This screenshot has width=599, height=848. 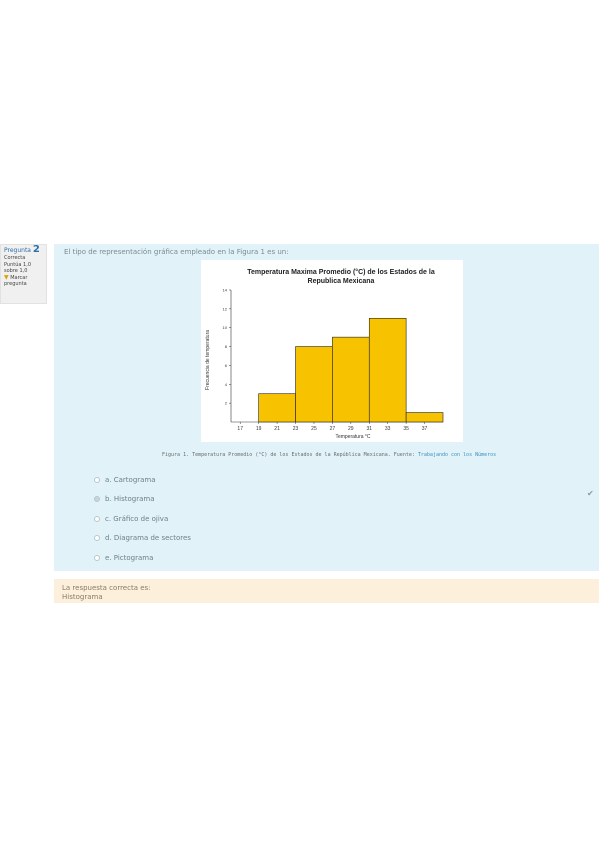 I want to click on question-number: Pregunta 2, so click(x=23, y=249).